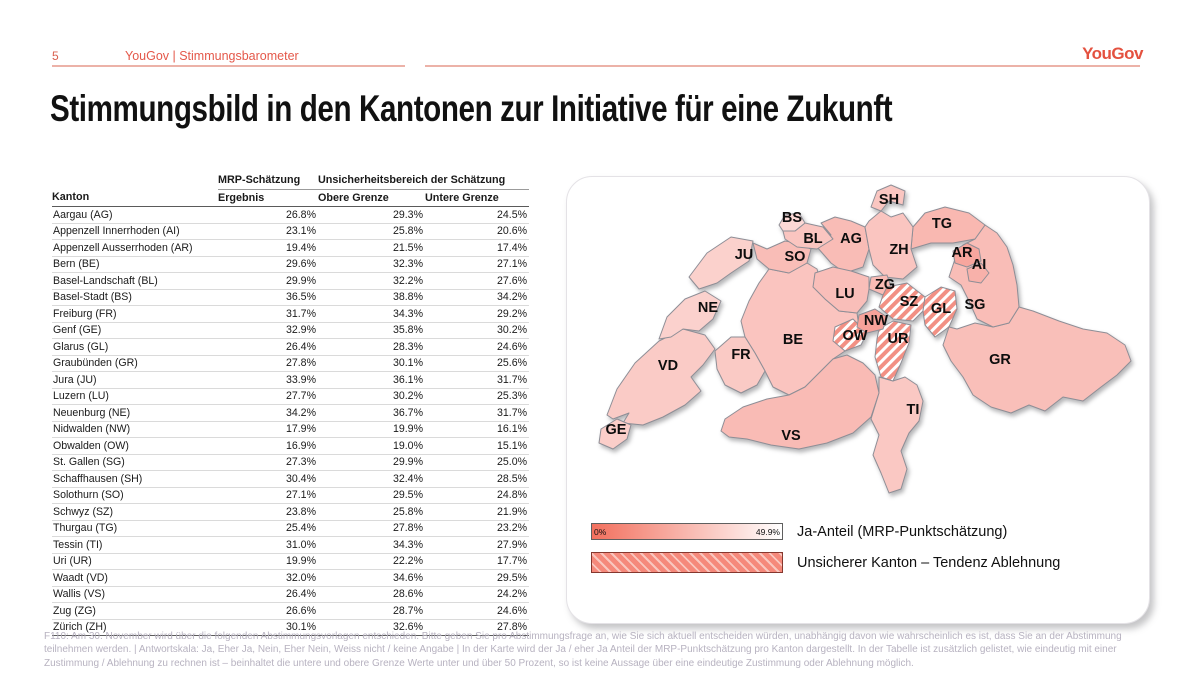 This screenshot has width=1200, height=674. Describe the element at coordinates (1037, 360) in the screenshot. I see `canton-GR` at that location.